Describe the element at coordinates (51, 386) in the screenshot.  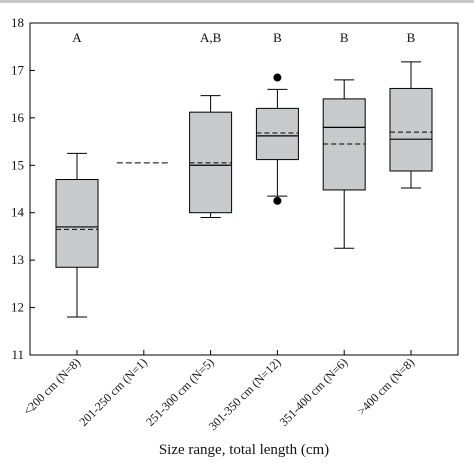
I see `x-tick-label: <200 cm (N=8)` at that location.